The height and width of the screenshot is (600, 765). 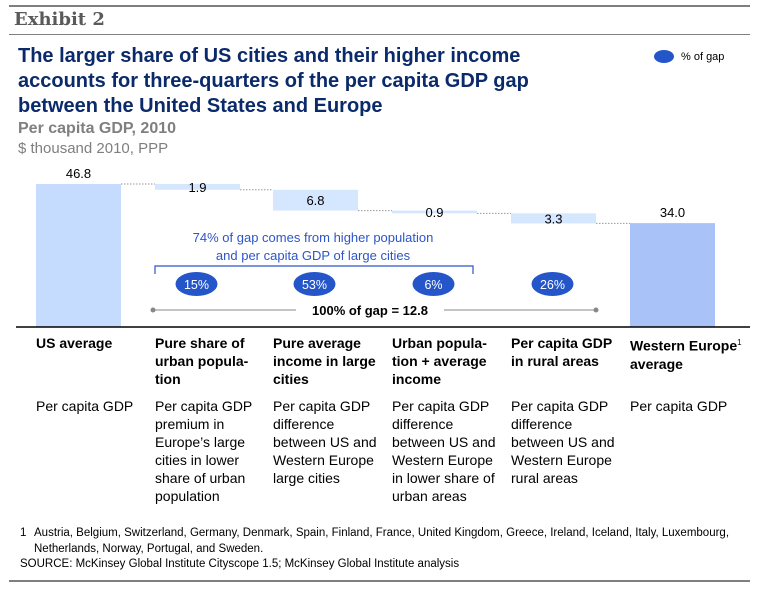 I want to click on bar-value-label: 1.9, so click(x=197, y=187).